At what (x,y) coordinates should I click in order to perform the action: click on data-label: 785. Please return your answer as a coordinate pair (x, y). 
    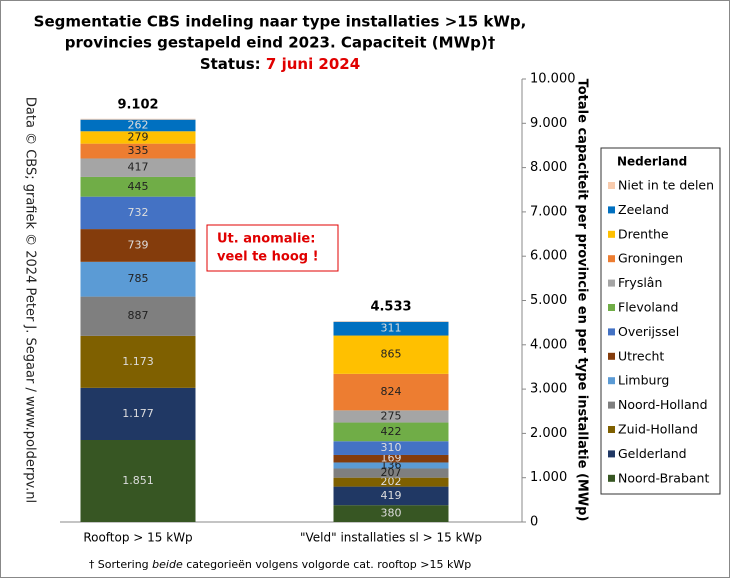
    Looking at the image, I should click on (138, 278).